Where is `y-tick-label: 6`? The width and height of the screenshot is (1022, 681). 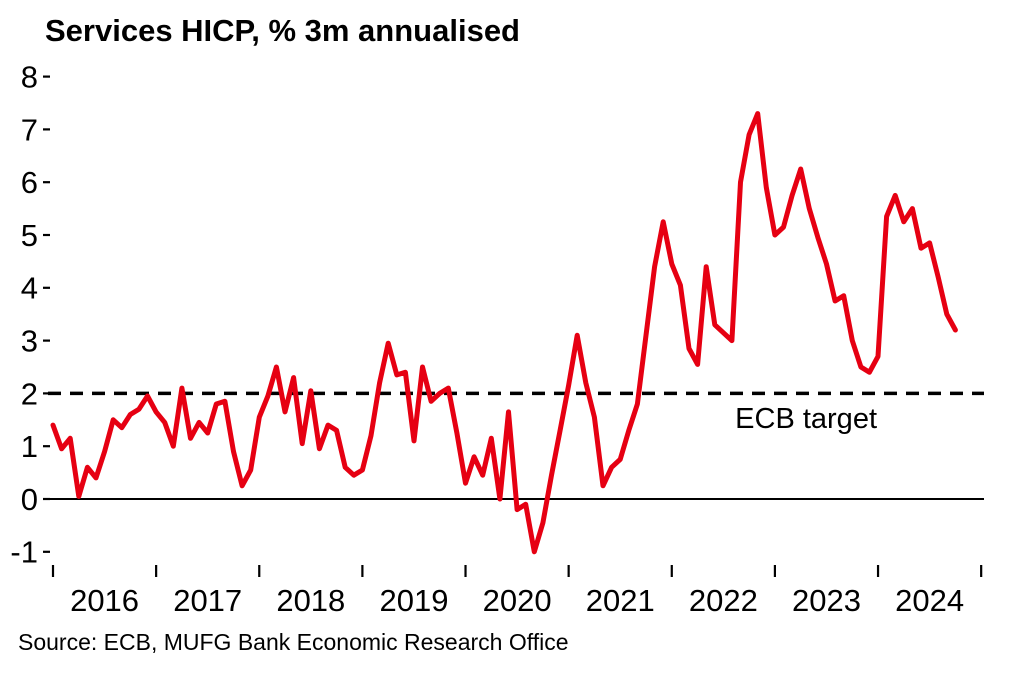 y-tick-label: 6 is located at coordinates (29, 182).